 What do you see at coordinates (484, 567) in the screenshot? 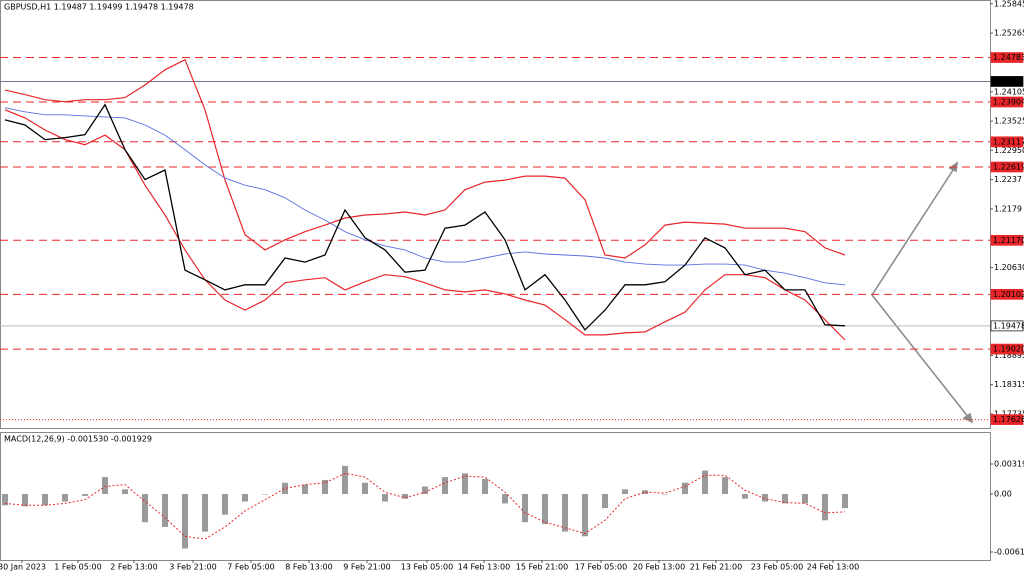
I see `x-tick-label: 14 Feb 13:00` at bounding box center [484, 567].